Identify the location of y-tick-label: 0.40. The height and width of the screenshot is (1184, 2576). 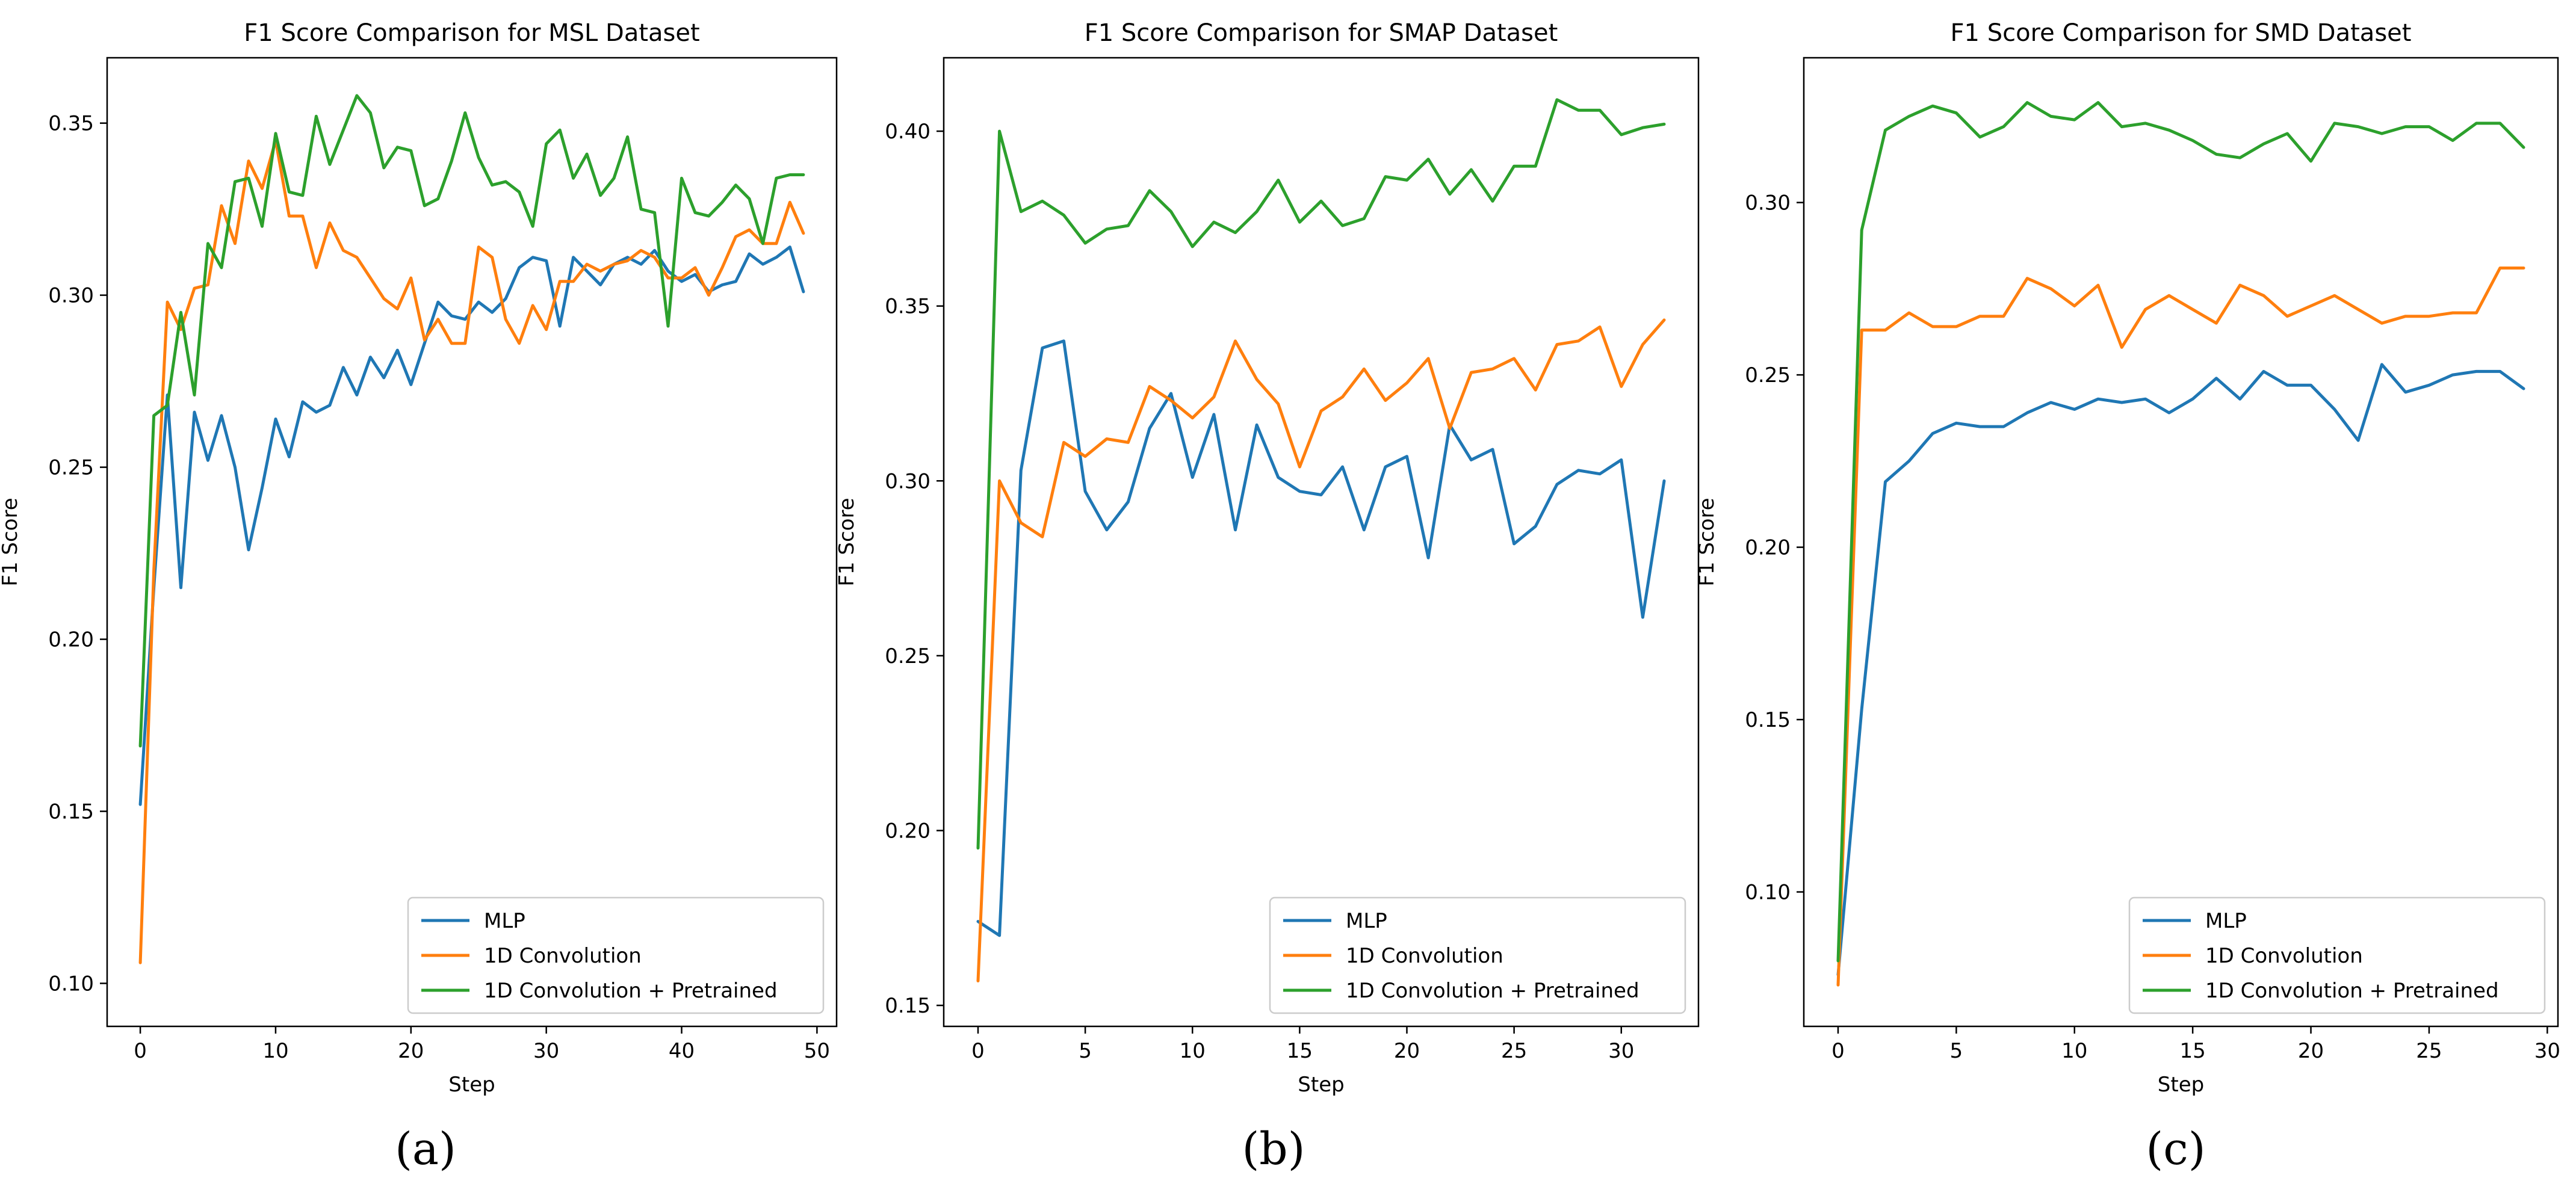
(907, 132).